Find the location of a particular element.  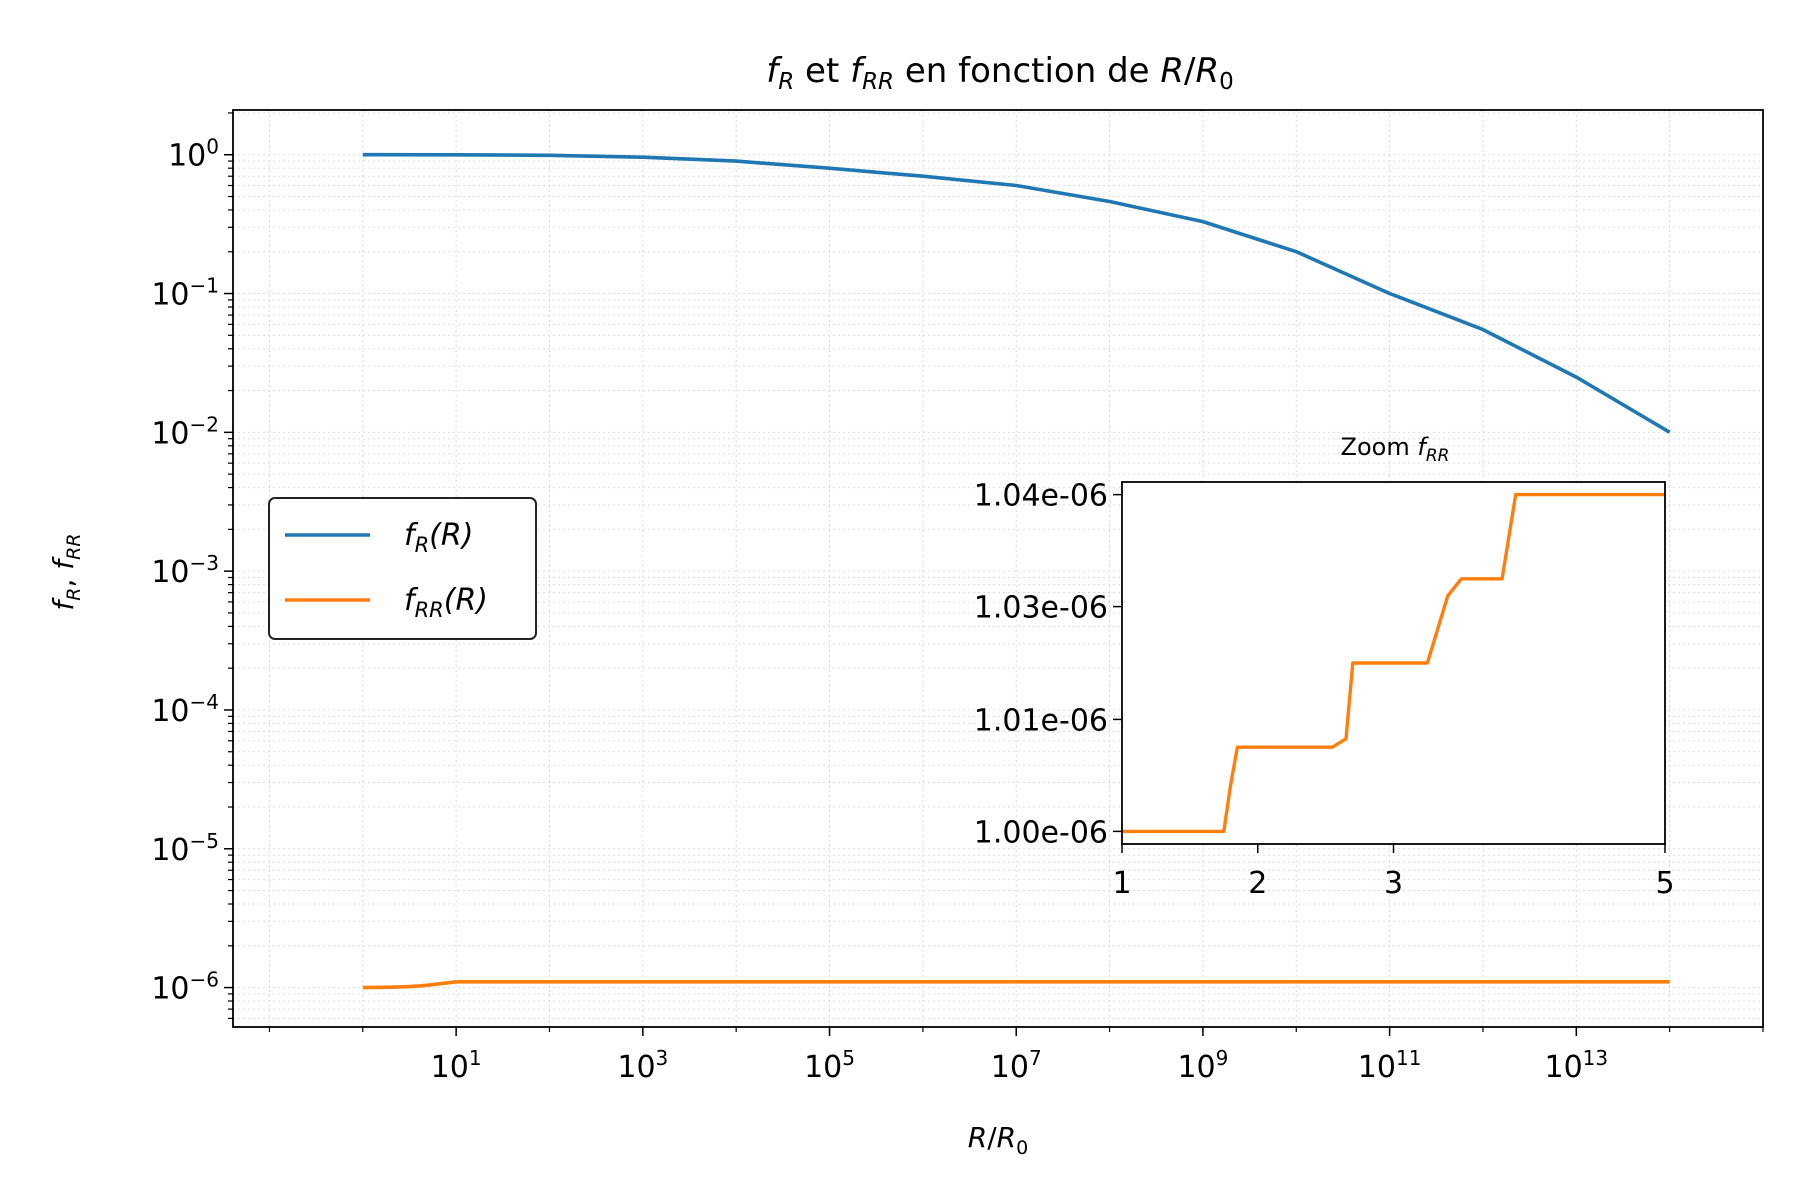

inset-y-tick-label: 1.03e-06 is located at coordinates (1041, 608).